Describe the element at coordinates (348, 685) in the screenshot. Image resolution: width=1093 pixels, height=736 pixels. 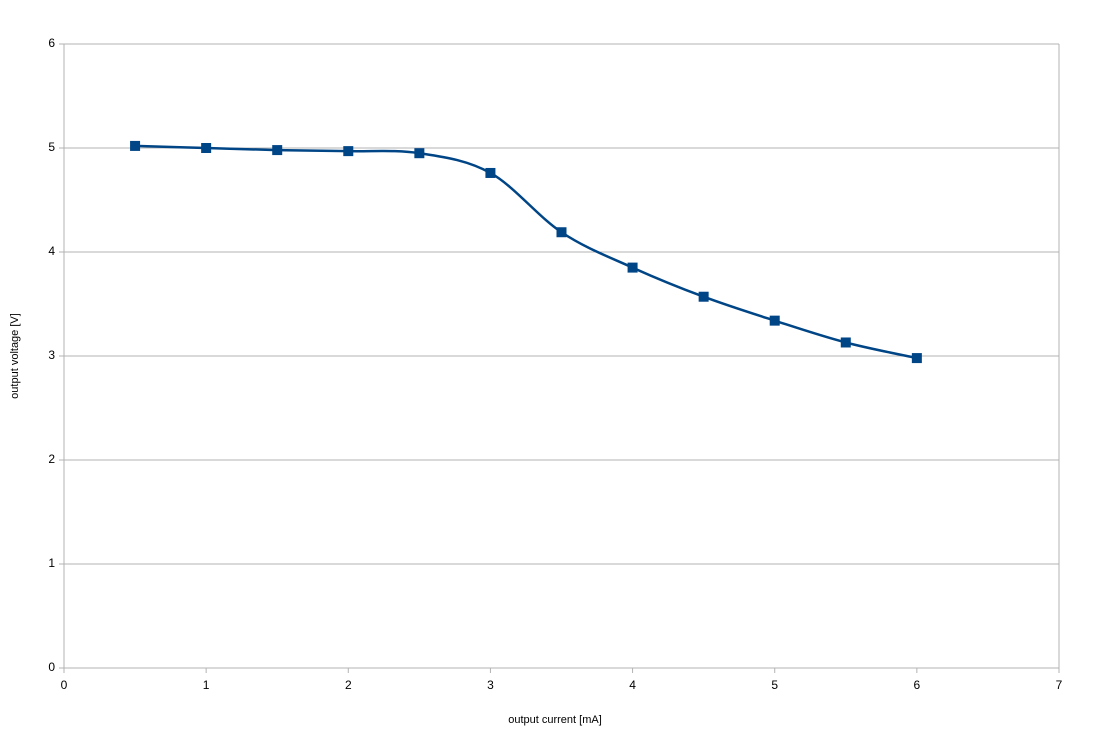
I see `x-tick-label: 2` at that location.